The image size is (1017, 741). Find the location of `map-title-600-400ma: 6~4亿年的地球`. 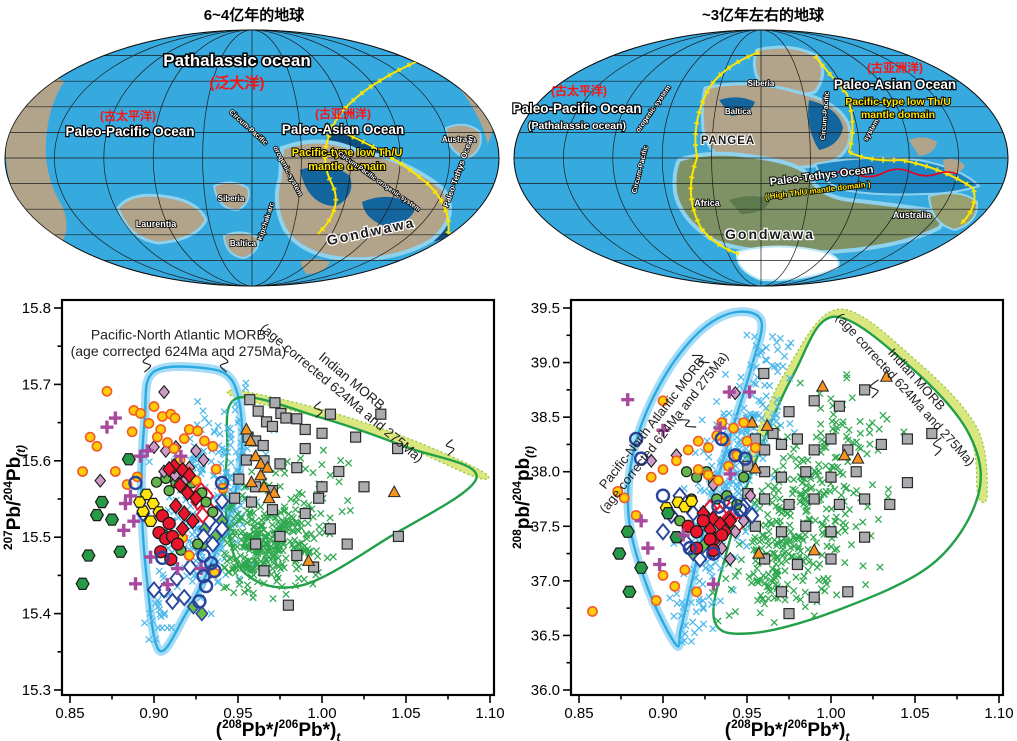

map-title-600-400ma: 6~4亿年的地球 is located at coordinates (254, 15).